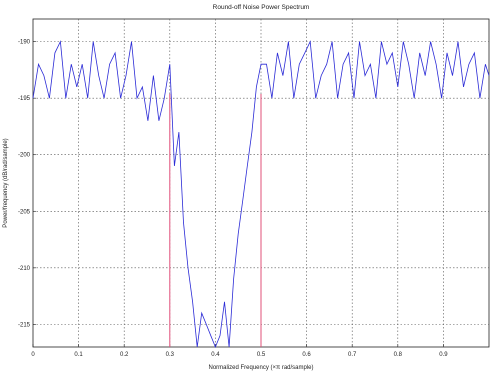 This screenshot has height=374, width=490. Describe the element at coordinates (170, 355) in the screenshot. I see `x-tick-label: 0.3` at that location.